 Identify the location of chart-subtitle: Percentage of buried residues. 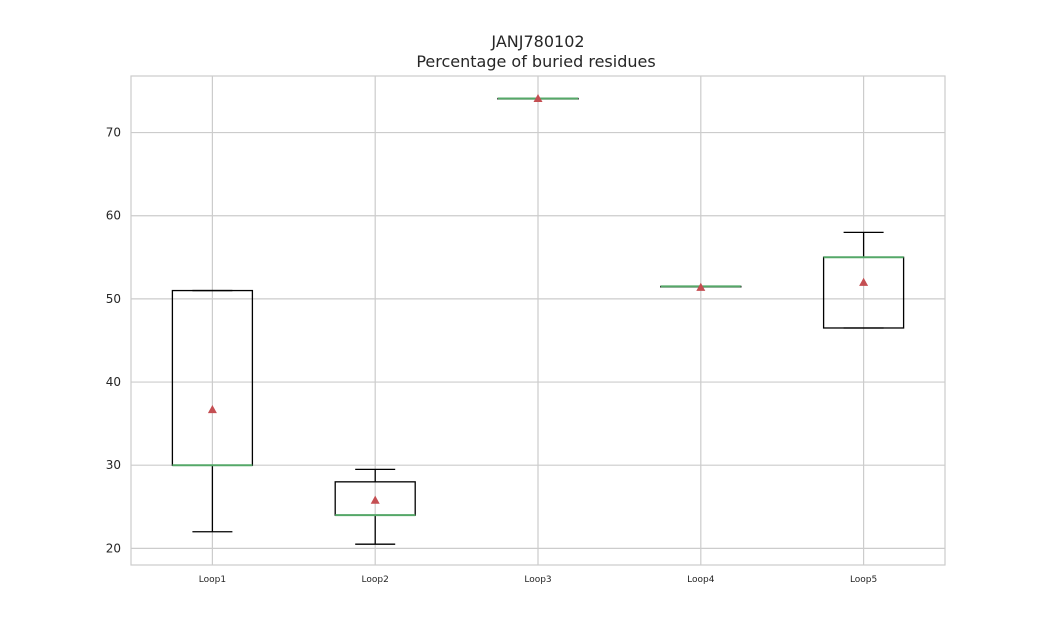
(535, 61).